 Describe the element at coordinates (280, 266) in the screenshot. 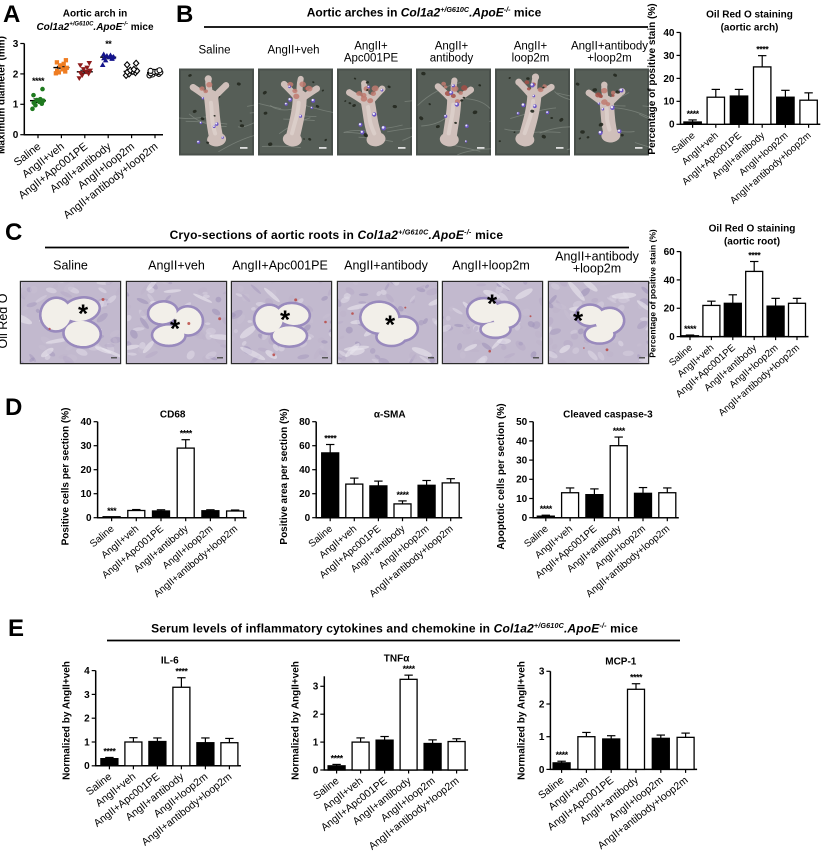

I see `svg-text: AngII+Apc001PE` at that location.